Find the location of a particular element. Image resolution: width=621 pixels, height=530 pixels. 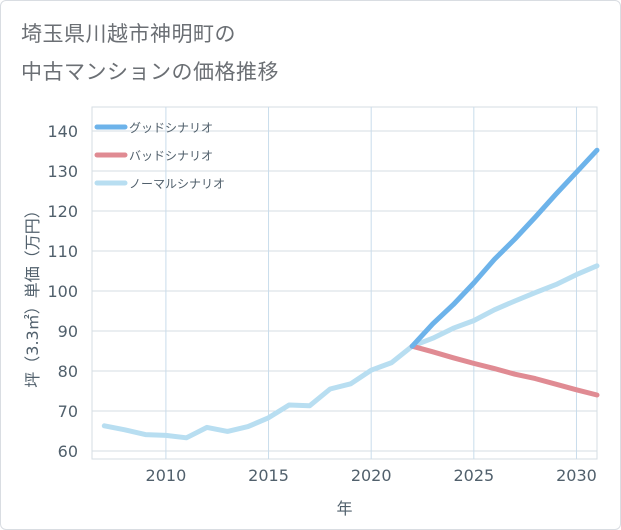

chart-title-line-2: 中古マンションの価格推移 is located at coordinates (150, 72).